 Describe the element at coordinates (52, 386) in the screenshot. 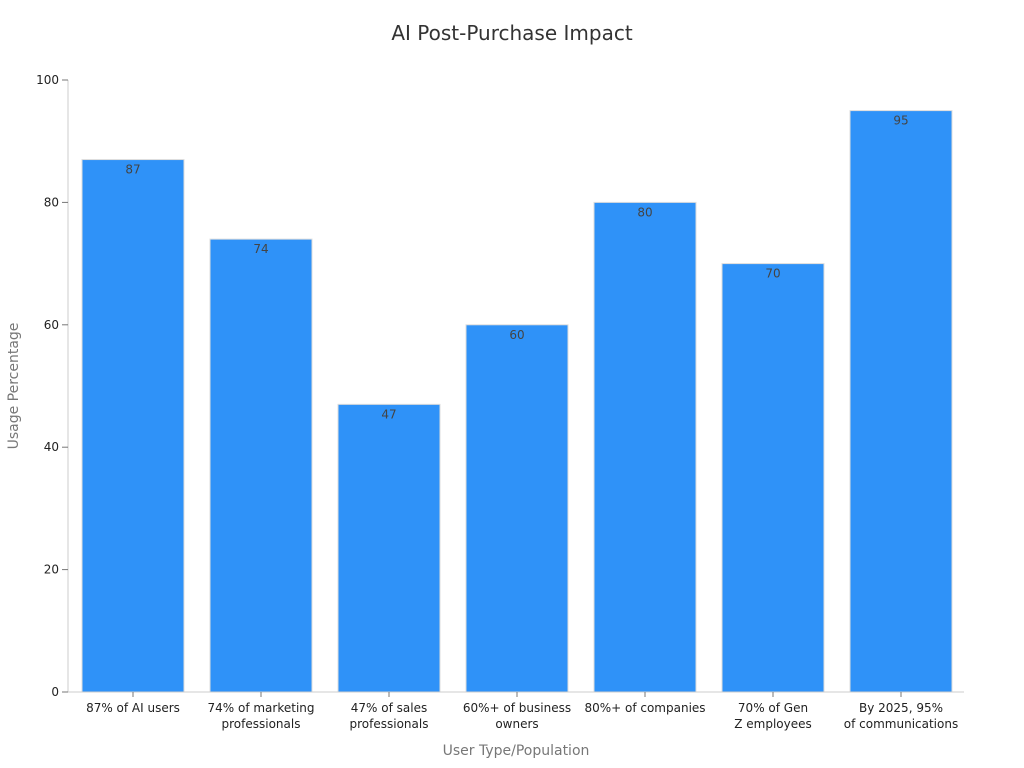

I see `y-axis: 0 20 40 60 80 100` at that location.